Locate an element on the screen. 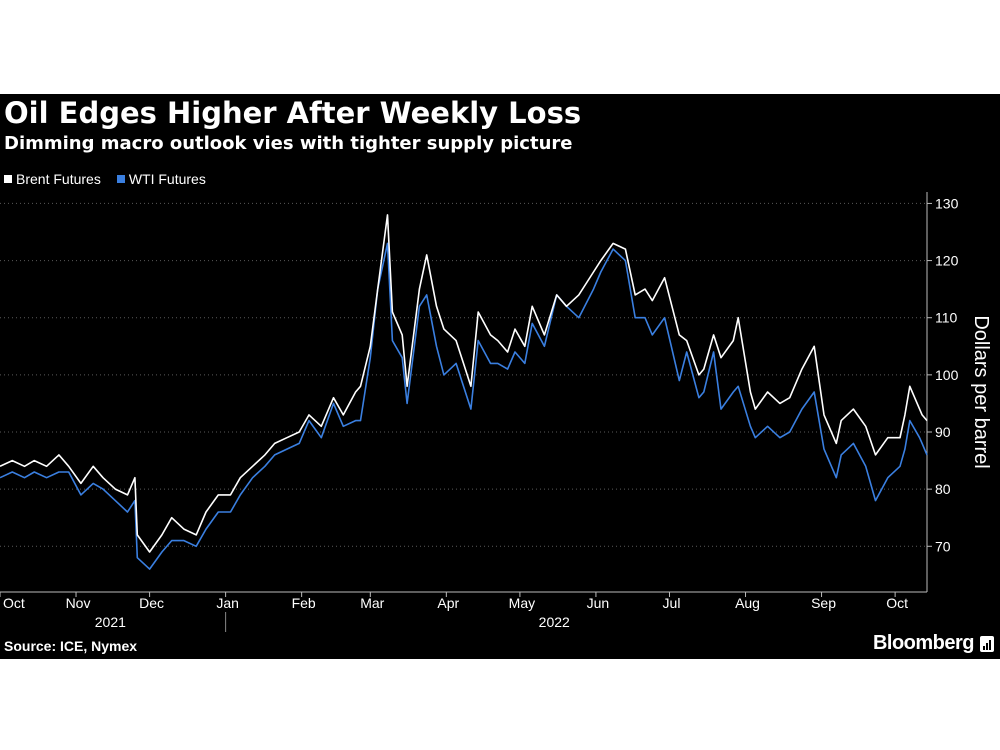  year-label-2022: 2022 is located at coordinates (554, 622).